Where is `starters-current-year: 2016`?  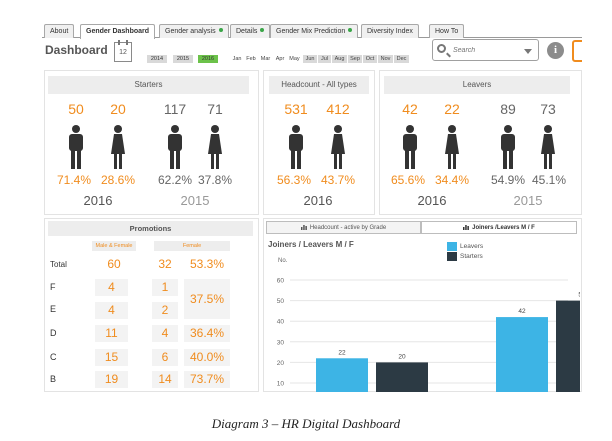 starters-current-year: 2016 is located at coordinates (98, 200).